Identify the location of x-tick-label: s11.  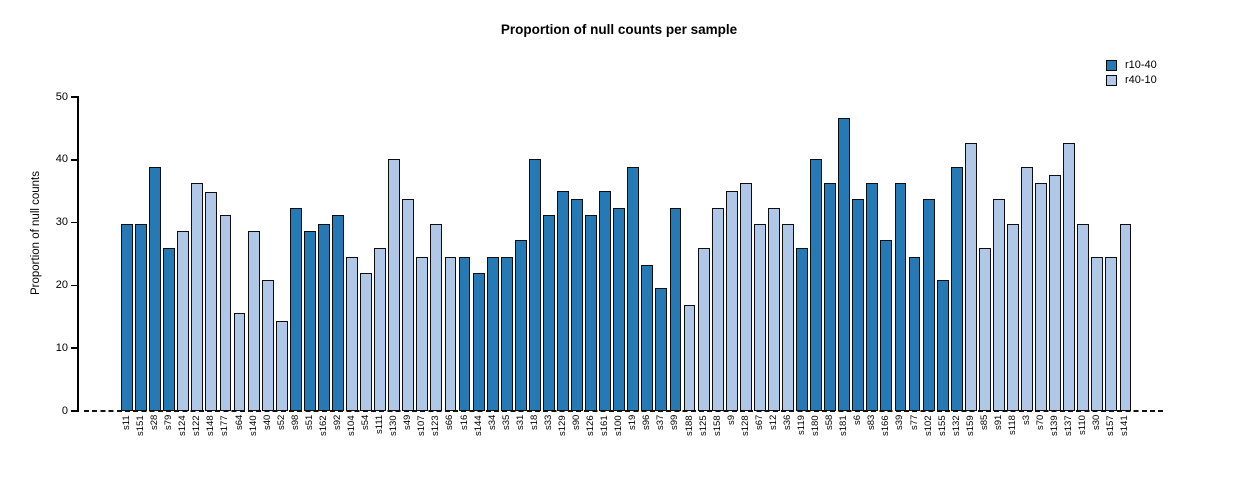
(127, 422).